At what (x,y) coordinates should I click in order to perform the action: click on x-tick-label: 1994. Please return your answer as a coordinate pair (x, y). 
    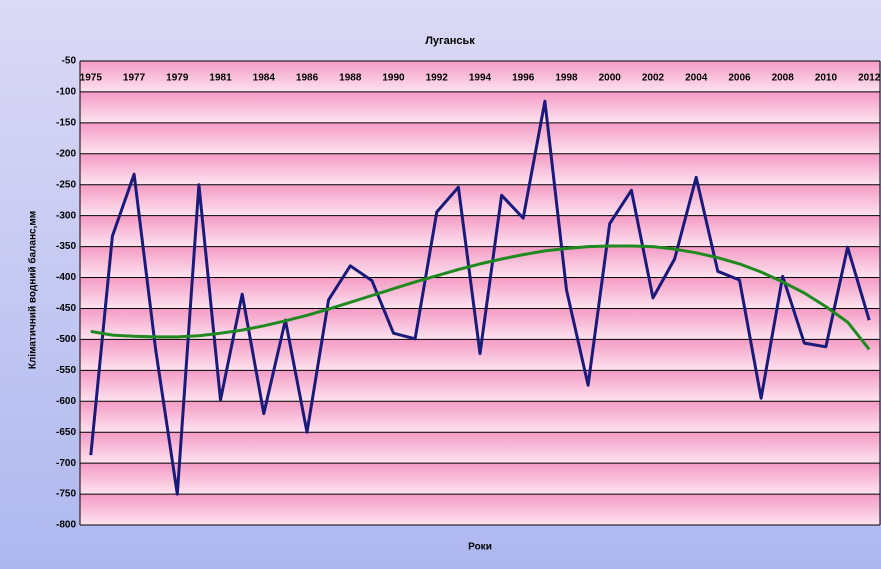
    Looking at the image, I should click on (480, 78).